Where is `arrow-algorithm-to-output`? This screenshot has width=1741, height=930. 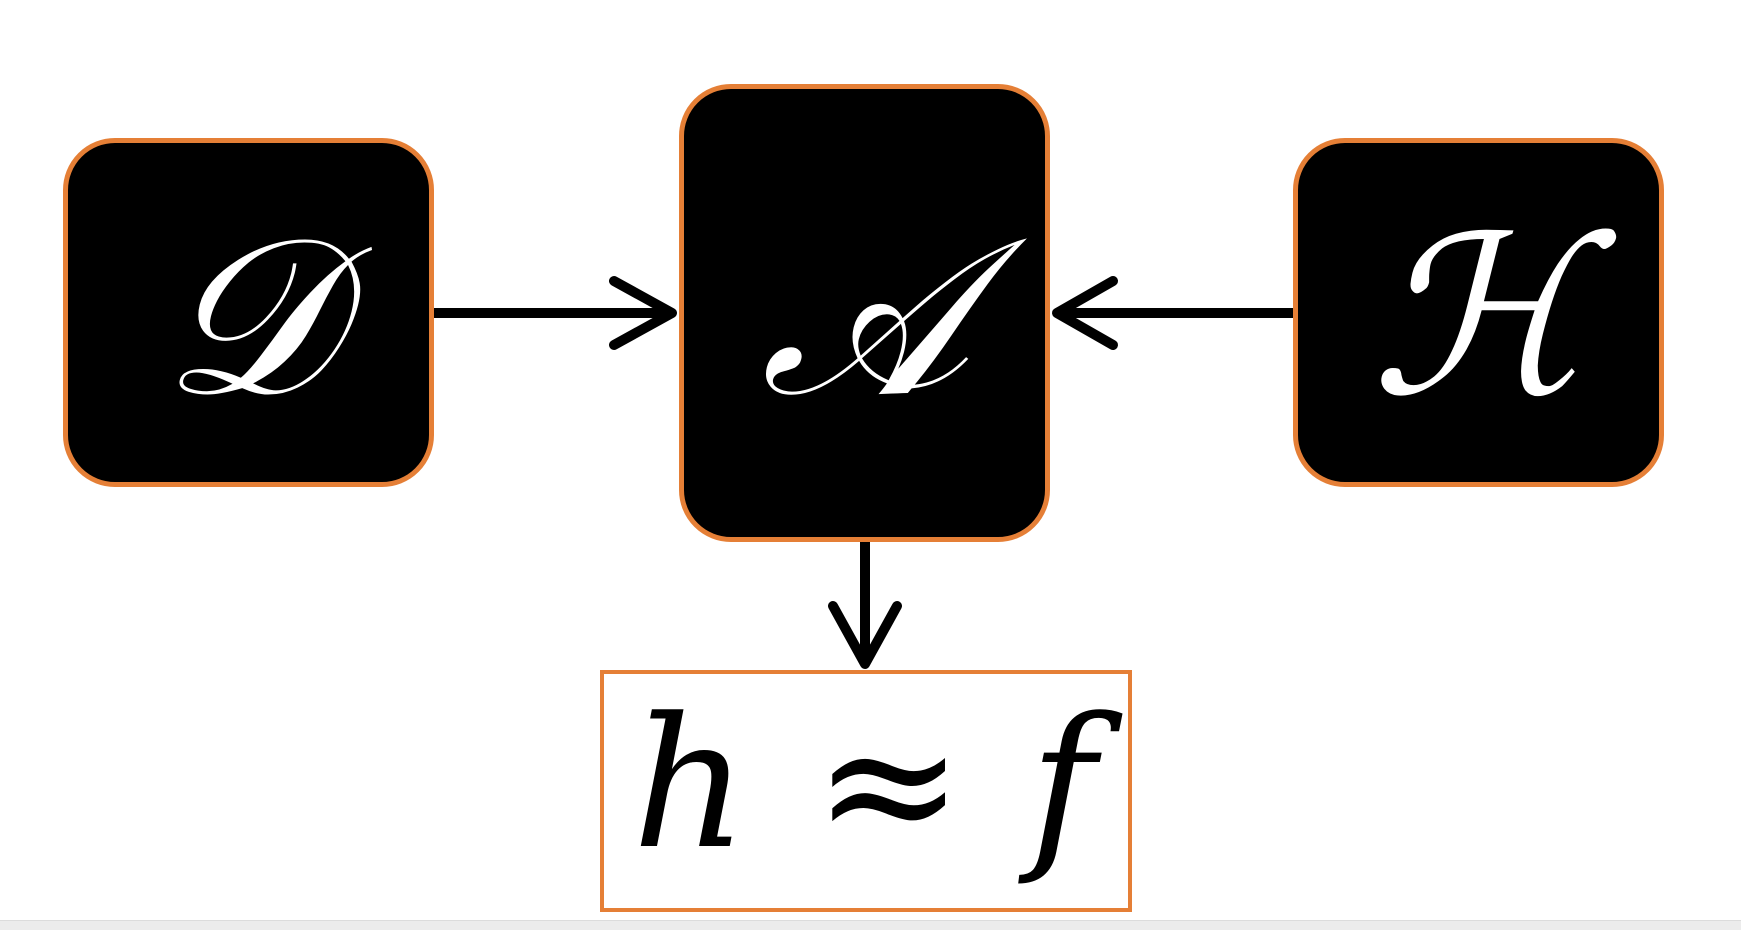
arrow-algorithm-to-output is located at coordinates (865, 605).